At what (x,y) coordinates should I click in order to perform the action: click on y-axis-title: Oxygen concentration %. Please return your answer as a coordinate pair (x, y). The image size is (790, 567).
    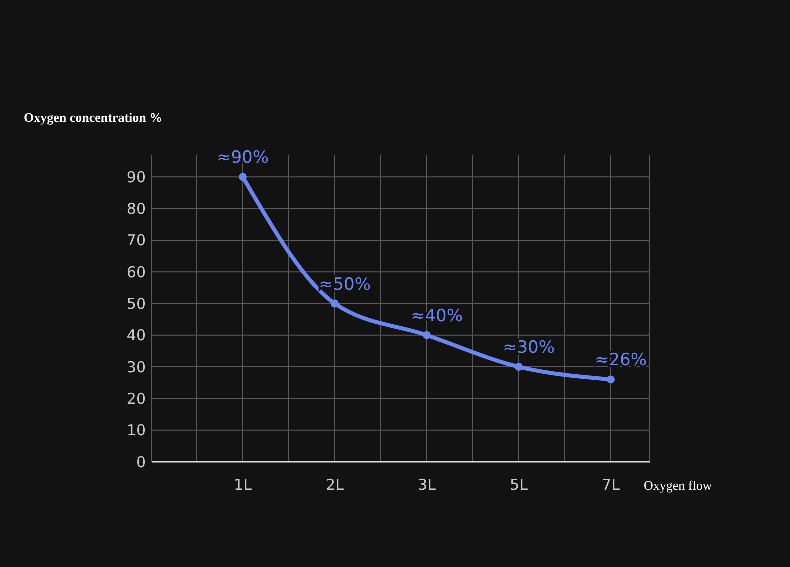
    Looking at the image, I should click on (93, 117).